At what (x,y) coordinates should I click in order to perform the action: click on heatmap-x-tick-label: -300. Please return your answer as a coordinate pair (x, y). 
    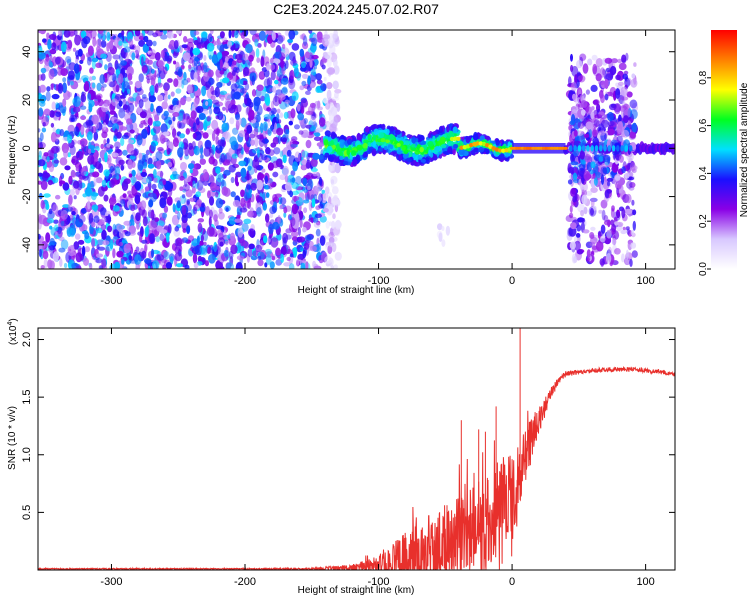
    Looking at the image, I should click on (111, 281).